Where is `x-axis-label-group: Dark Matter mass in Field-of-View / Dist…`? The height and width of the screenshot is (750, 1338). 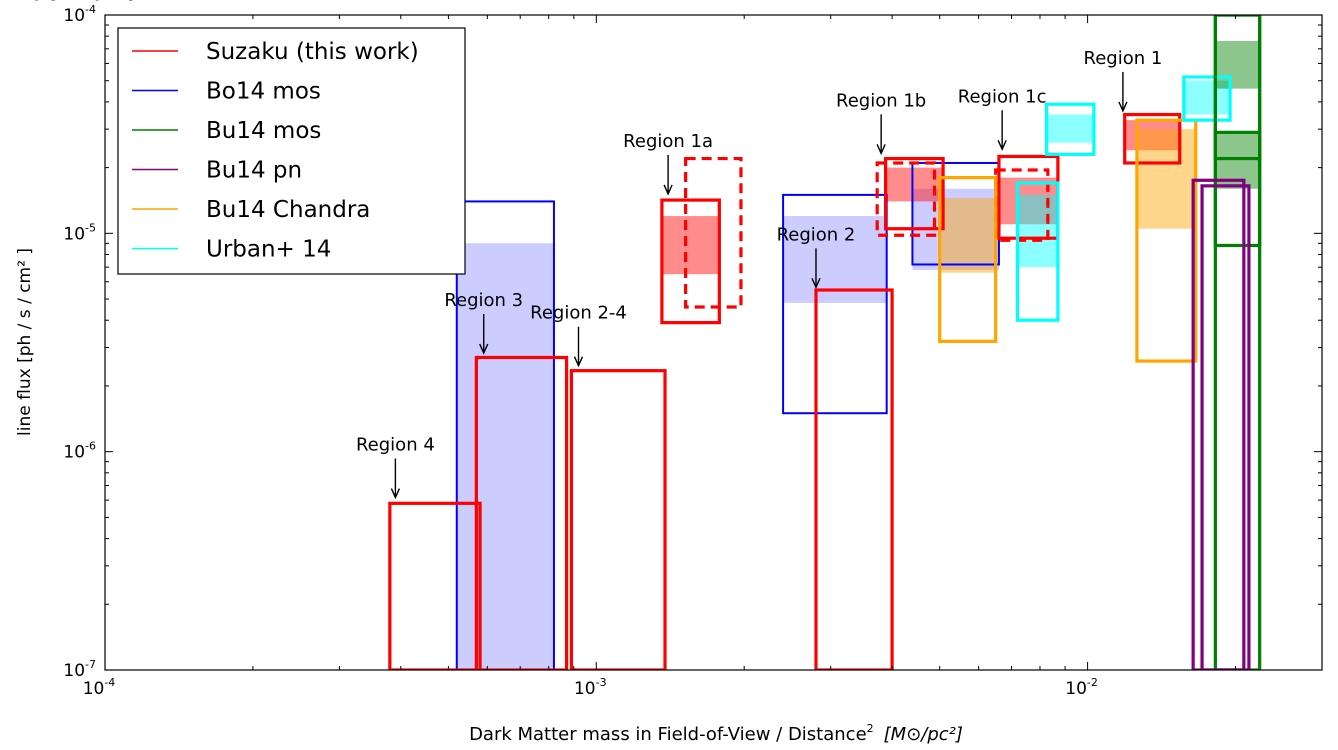 x-axis-label-group: Dark Matter mass in Field-of-View / Dist… is located at coordinates (716, 733).